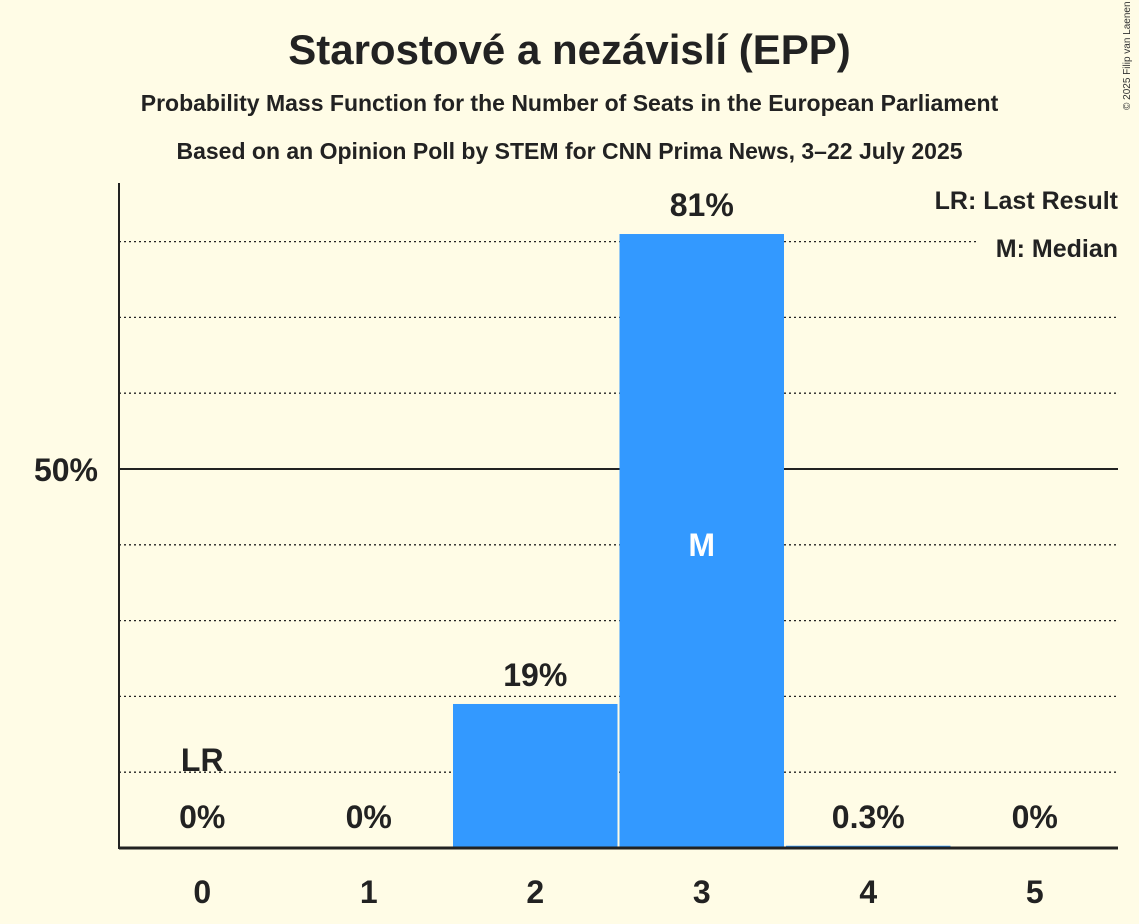  Describe the element at coordinates (702, 205) in the screenshot. I see `value-label: 81%` at that location.